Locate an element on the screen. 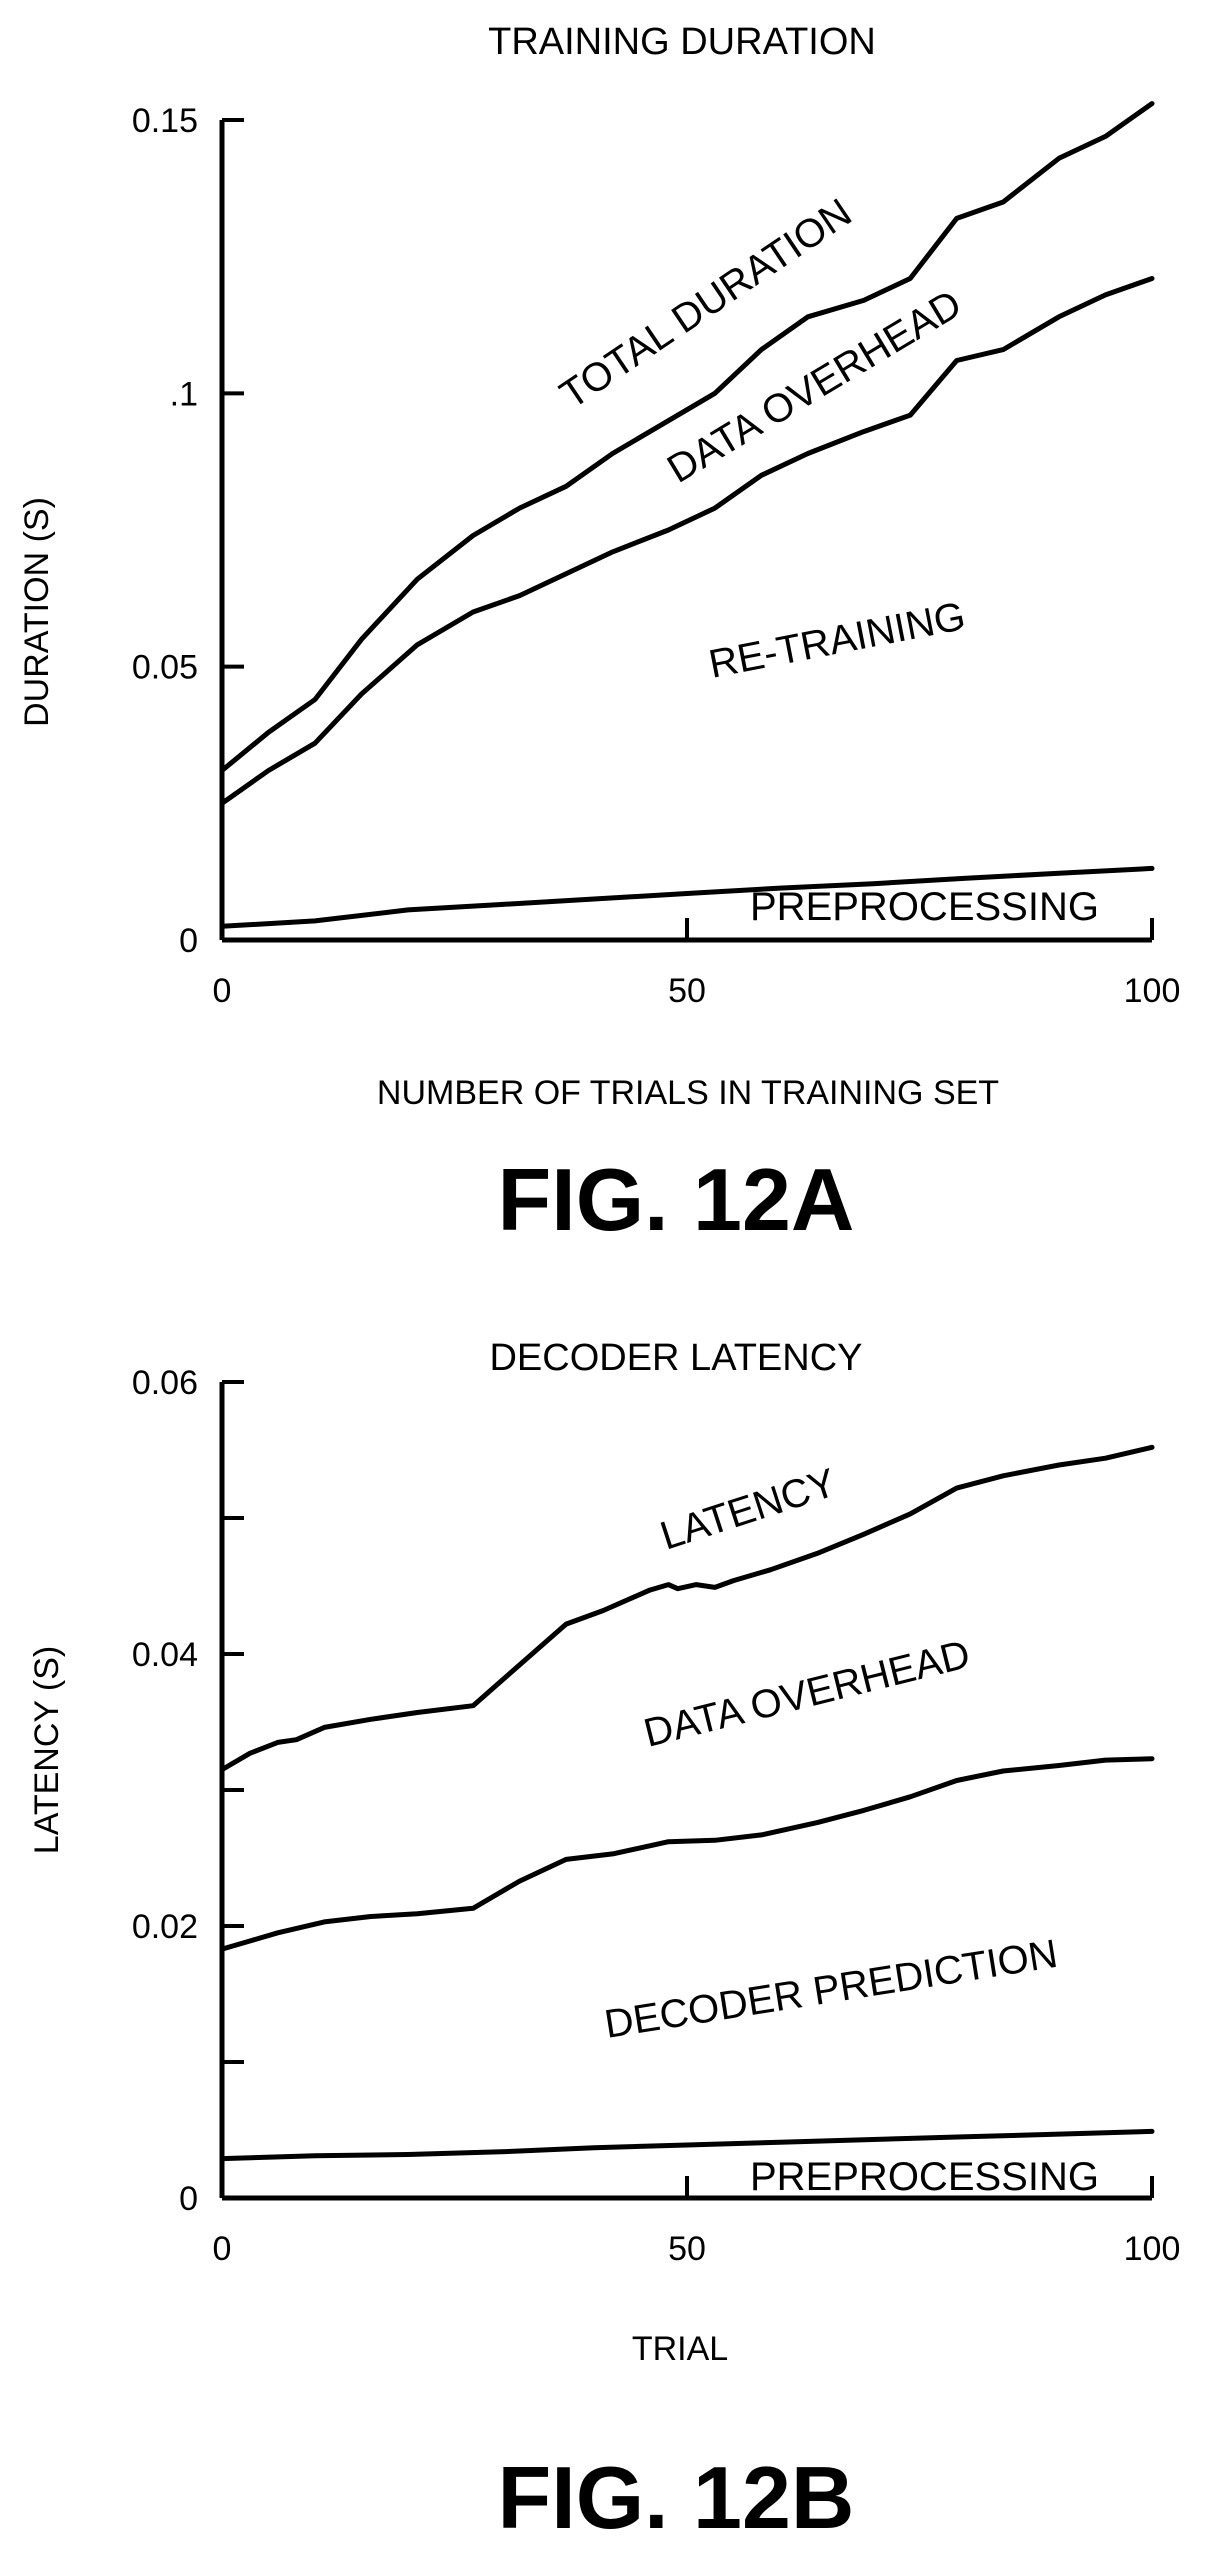  y-tick-label: .1 is located at coordinates (184, 394).